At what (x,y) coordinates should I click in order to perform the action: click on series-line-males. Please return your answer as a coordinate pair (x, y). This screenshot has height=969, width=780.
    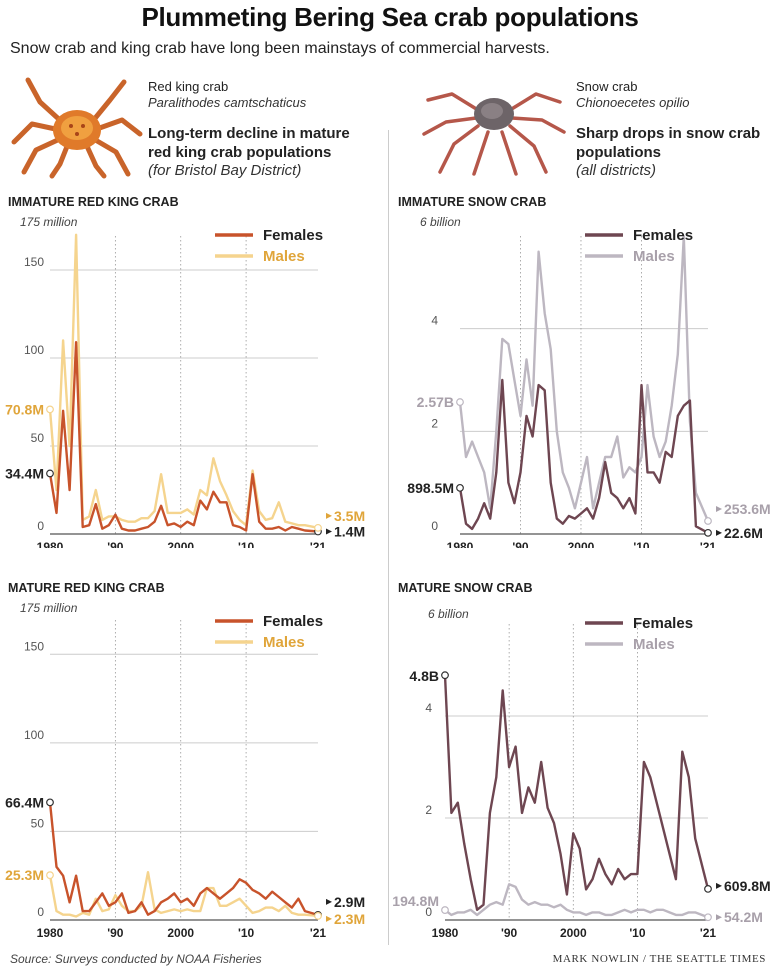
    Looking at the image, I should click on (183, 381).